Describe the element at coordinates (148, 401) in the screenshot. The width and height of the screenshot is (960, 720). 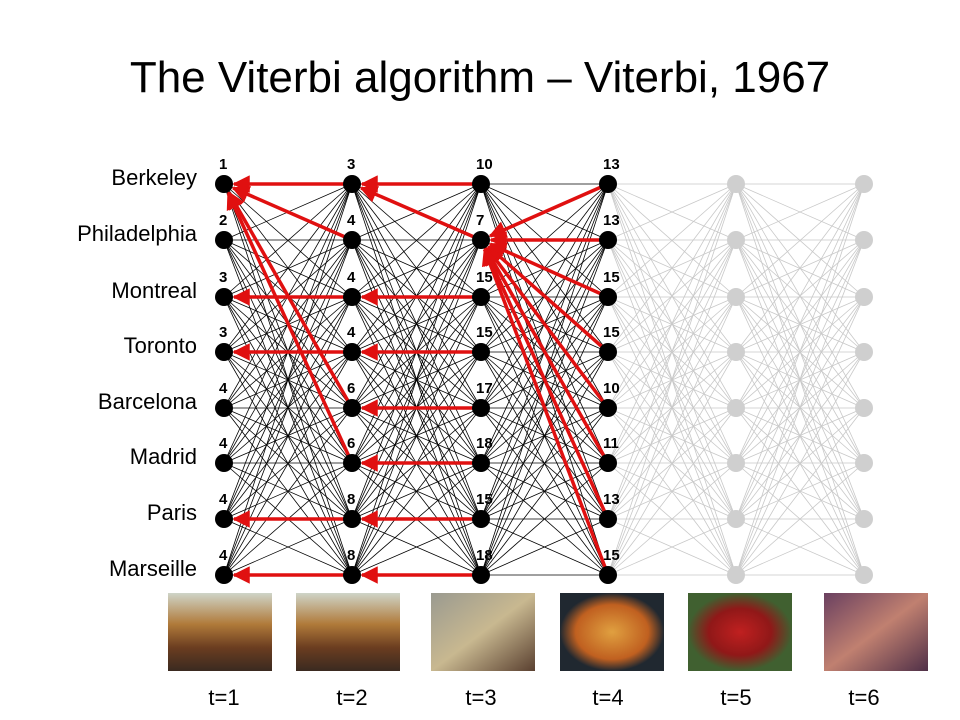
I see `state-label: Barcelona` at that location.